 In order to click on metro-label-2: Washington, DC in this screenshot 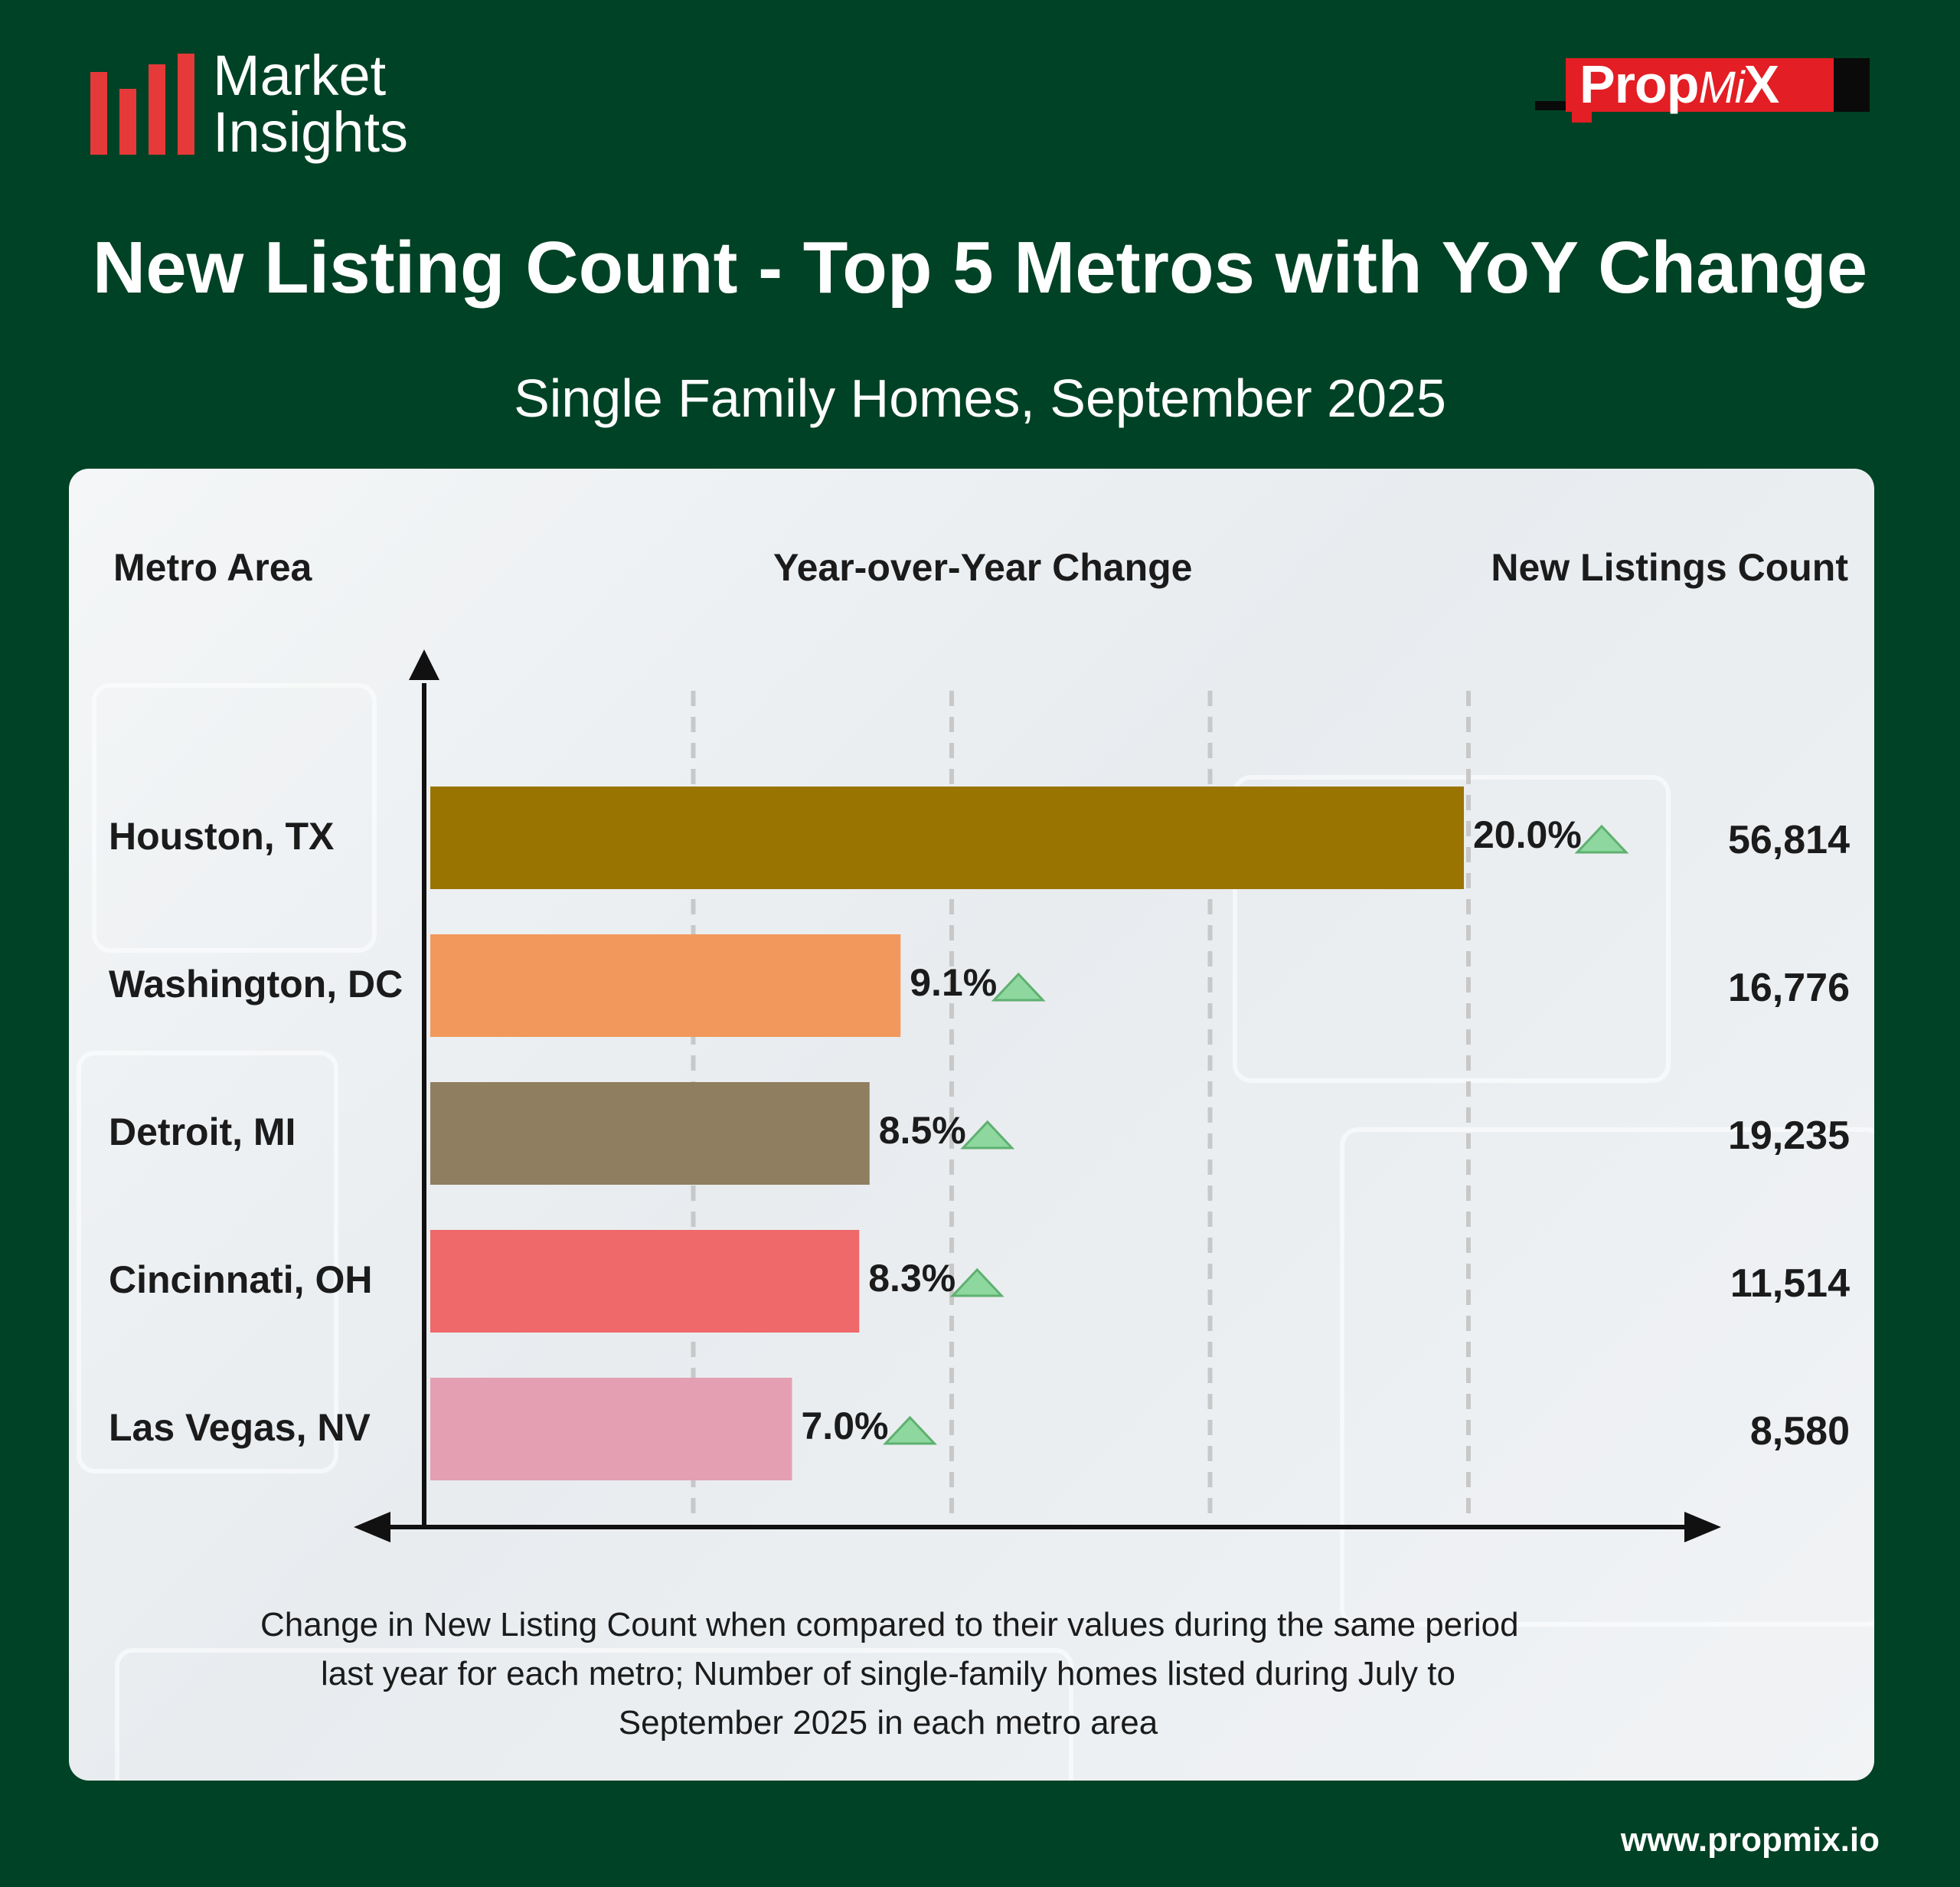, I will do `click(256, 984)`.